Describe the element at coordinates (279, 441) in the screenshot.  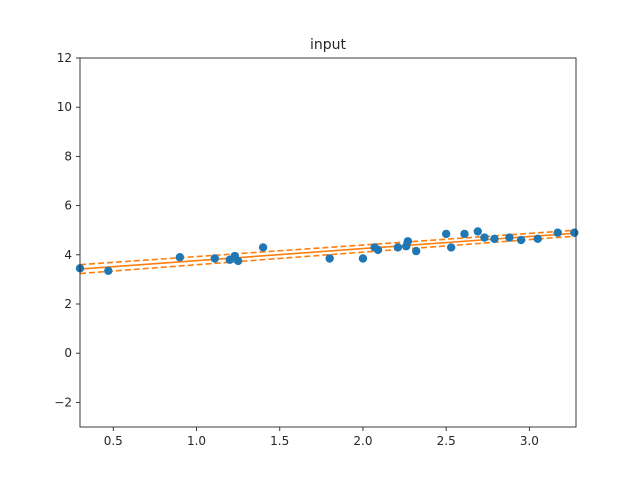
I see `x-tick-label: 1.5` at that location.